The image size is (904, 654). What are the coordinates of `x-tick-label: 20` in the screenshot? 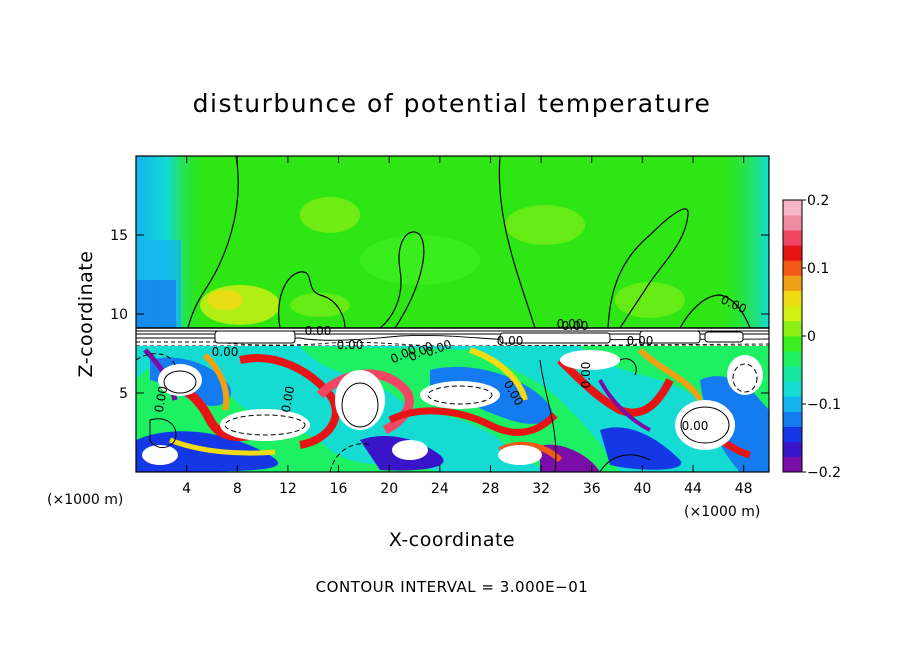 It's located at (389, 489).